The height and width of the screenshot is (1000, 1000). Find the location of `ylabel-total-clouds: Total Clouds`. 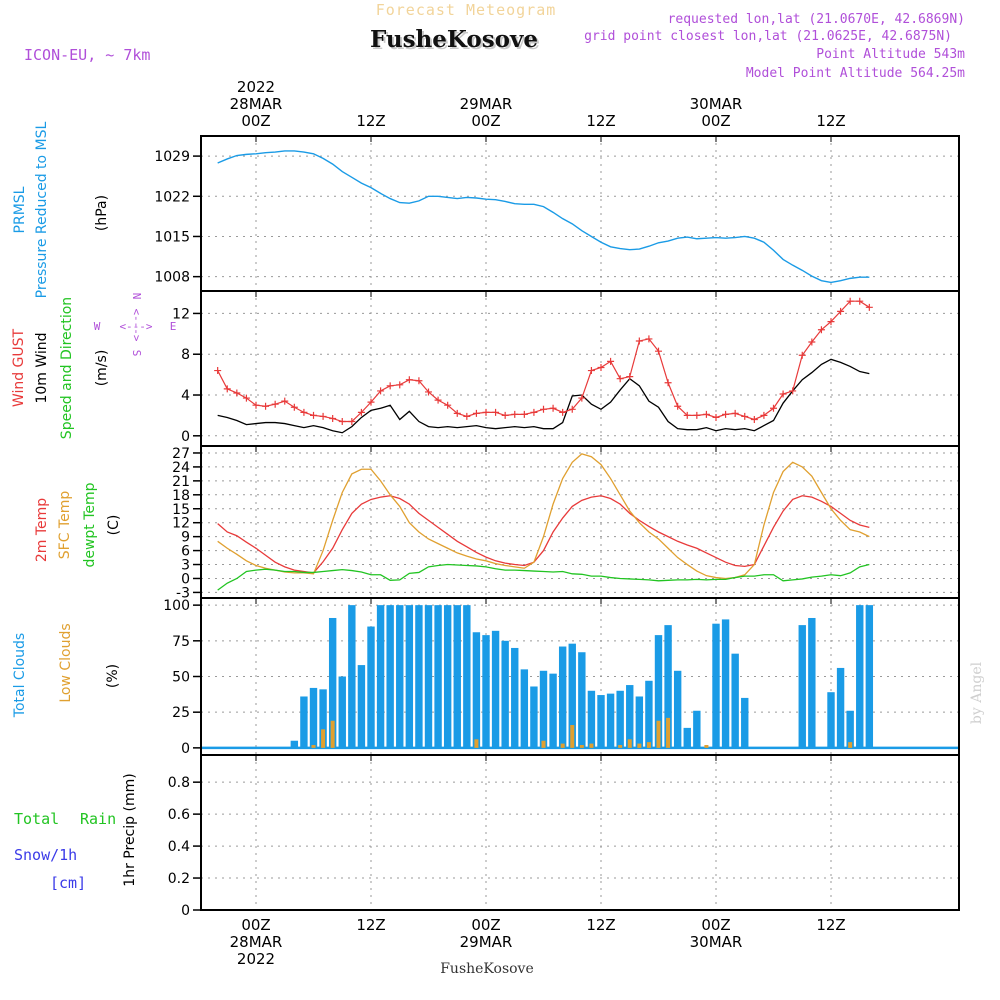

ylabel-total-clouds: Total Clouds is located at coordinates (20, 675).